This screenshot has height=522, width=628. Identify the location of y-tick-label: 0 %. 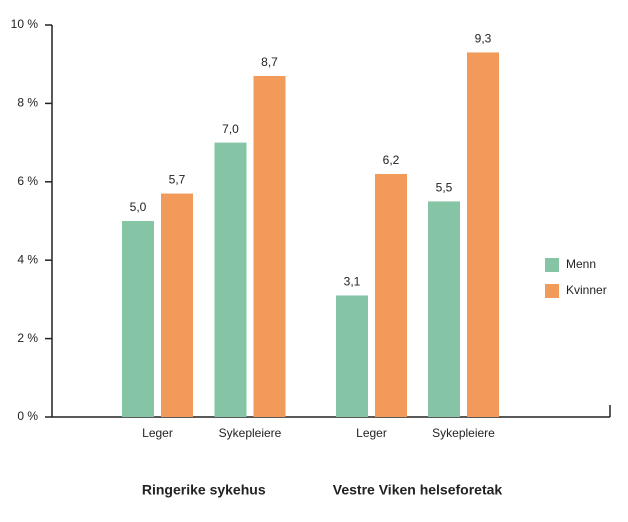
(27, 416).